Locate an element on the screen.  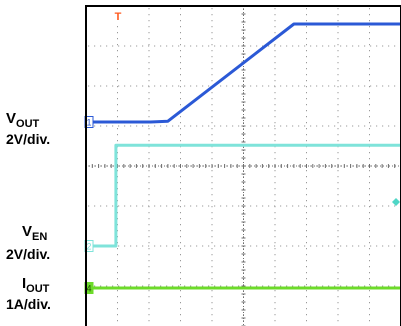
vout-label: VOUT 2V/div. is located at coordinates (28, 128).